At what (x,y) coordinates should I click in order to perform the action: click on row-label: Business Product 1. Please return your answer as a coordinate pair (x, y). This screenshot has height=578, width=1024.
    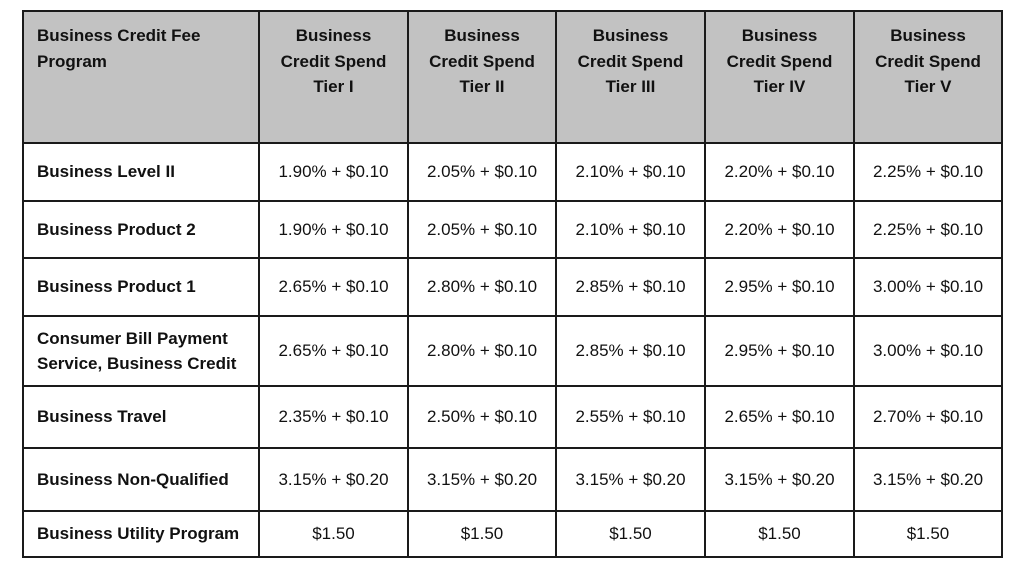
    Looking at the image, I should click on (141, 287).